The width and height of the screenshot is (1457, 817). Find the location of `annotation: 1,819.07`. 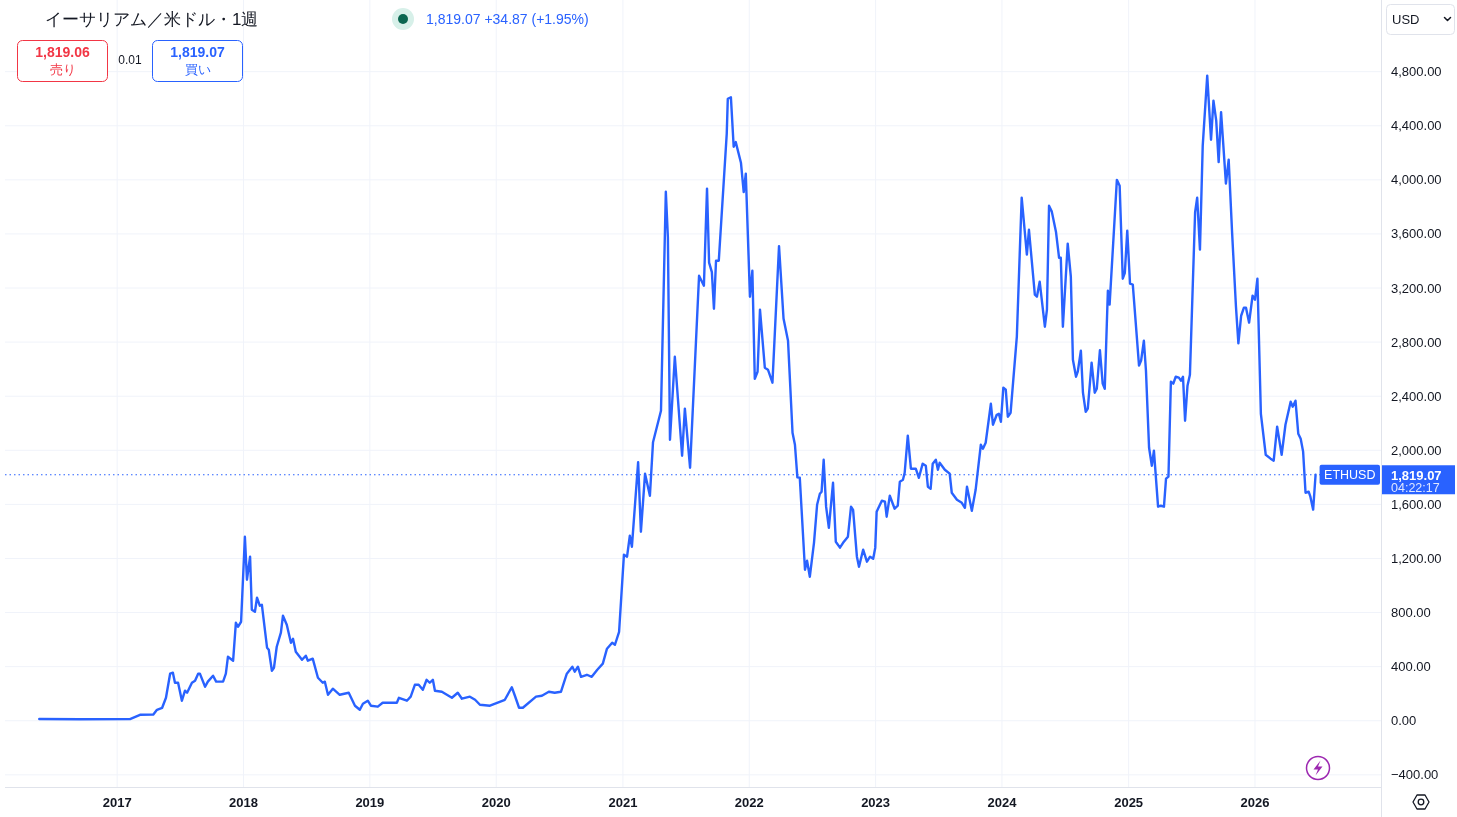

annotation: 1,819.07 is located at coordinates (197, 52).